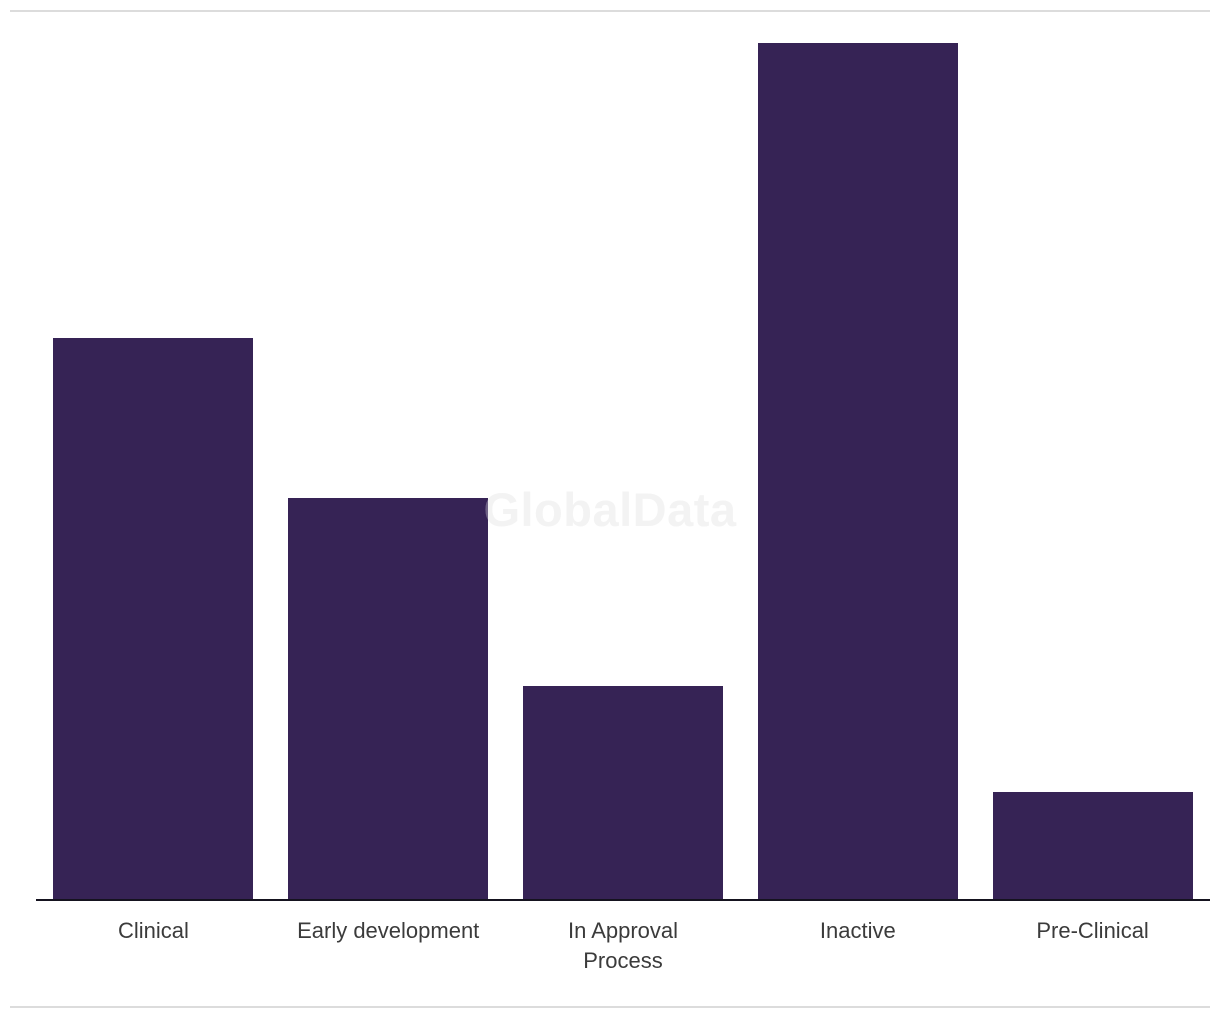  I want to click on bar-pre-clinical, so click(1092, 846).